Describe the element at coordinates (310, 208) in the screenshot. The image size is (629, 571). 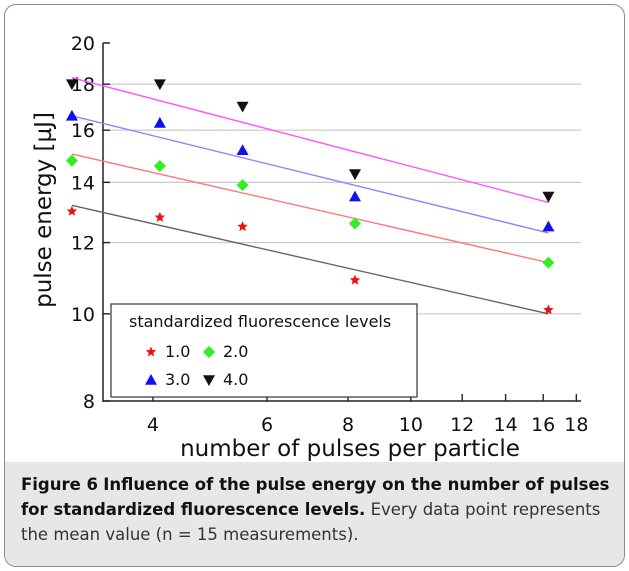
I see `fit-line-2.0` at that location.